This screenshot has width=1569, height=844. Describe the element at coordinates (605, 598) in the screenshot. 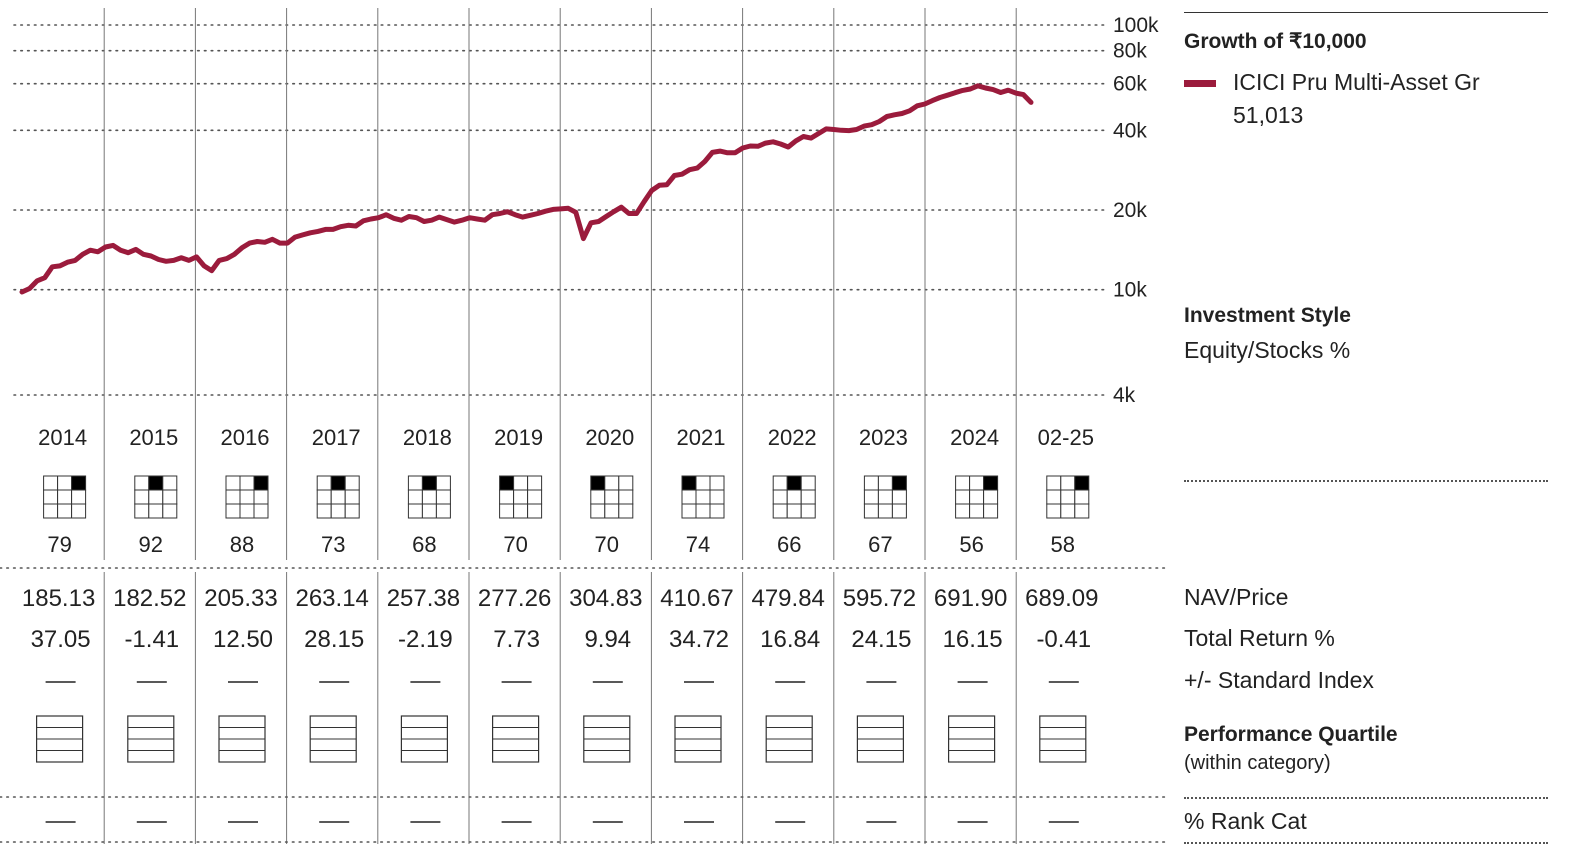

I see `nav-price-value: 304.83` at that location.